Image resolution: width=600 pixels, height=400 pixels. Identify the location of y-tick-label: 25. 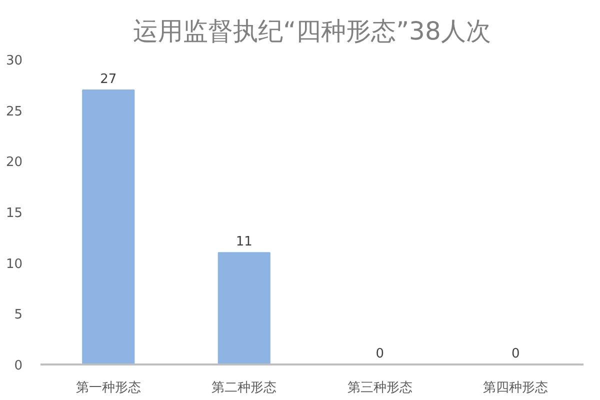
(14, 112).